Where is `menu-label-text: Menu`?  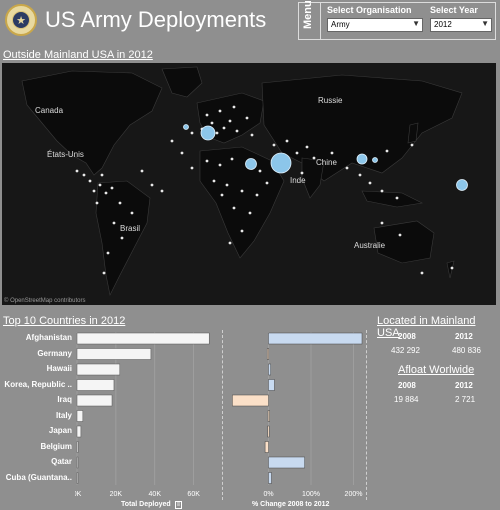
menu-label-text: Menu is located at coordinates (308, 14).